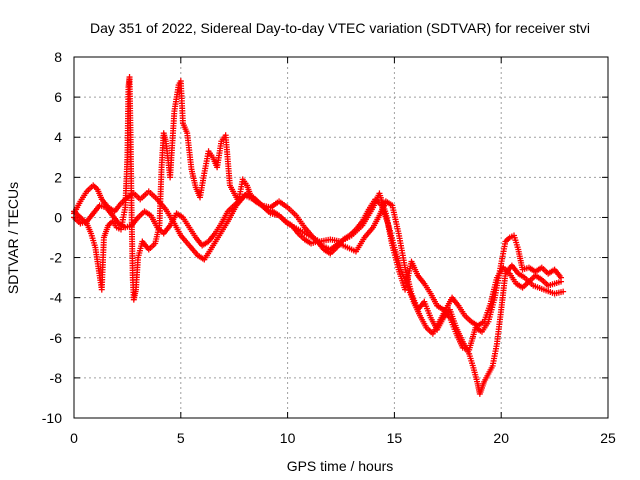  What do you see at coordinates (58, 137) in the screenshot?
I see `y-tick-label: 4` at bounding box center [58, 137].